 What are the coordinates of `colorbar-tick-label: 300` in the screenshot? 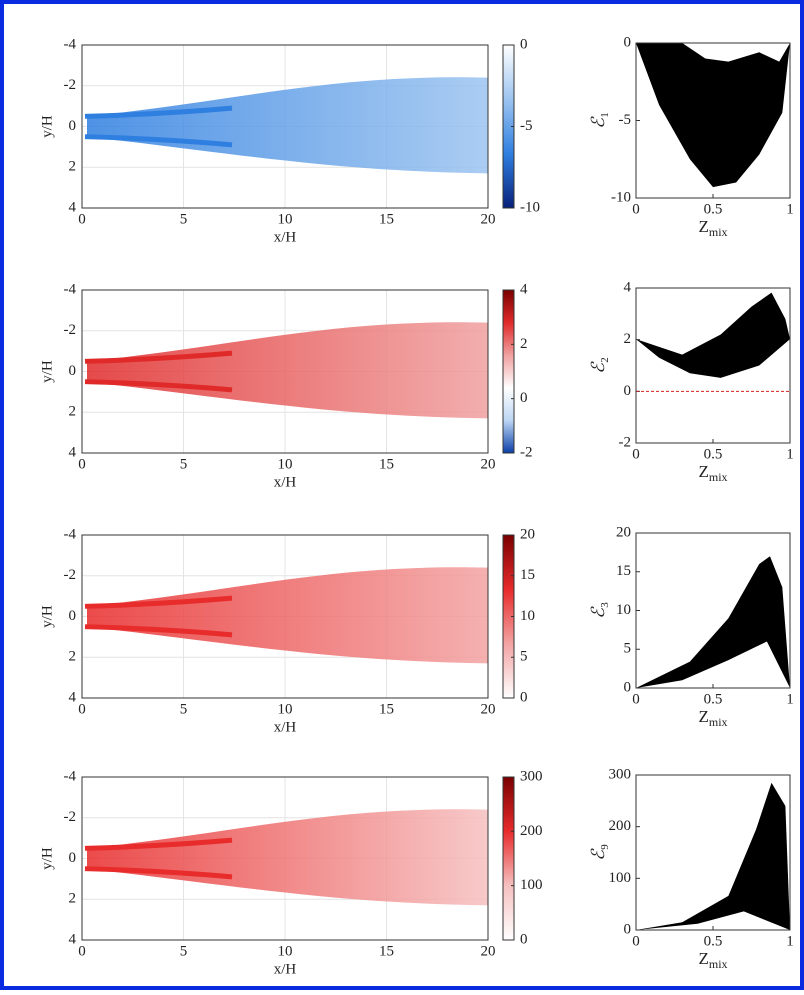 It's located at (531, 776).